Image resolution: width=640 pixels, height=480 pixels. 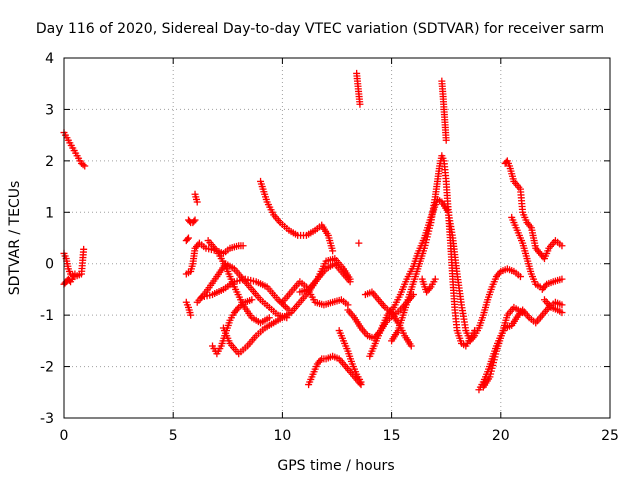 What do you see at coordinates (49, 59) in the screenshot?
I see `y-tick-label: 4` at bounding box center [49, 59].